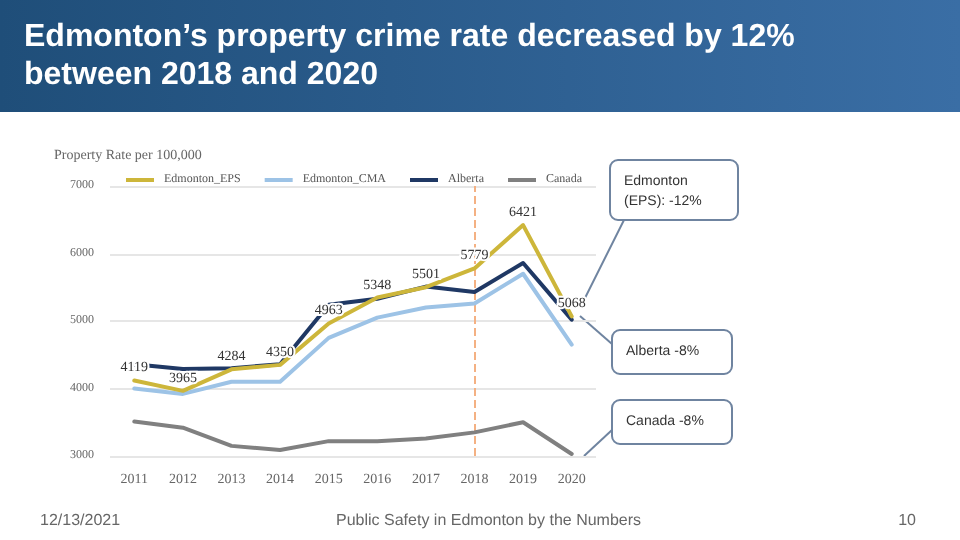  What do you see at coordinates (81, 520) in the screenshot?
I see `text: 12/13/2021` at bounding box center [81, 520].